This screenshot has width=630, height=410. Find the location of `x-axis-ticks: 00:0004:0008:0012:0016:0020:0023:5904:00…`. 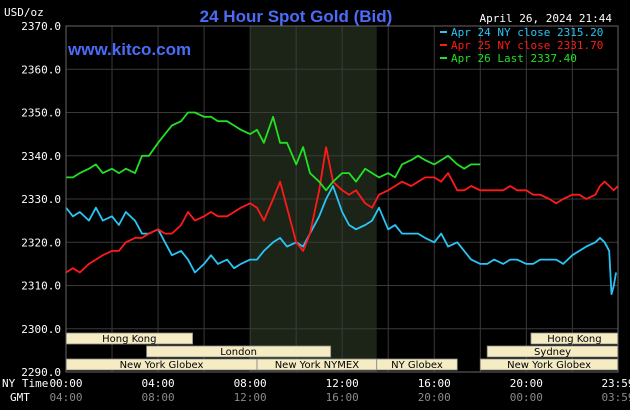

x-axis-ticks: 00:0004:0008:0012:0016:0020:0023:5904:00… is located at coordinates (339, 390).